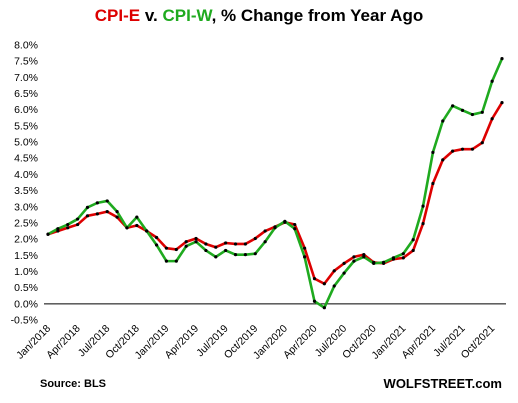 This screenshot has width=518, height=403. I want to click on y-tick-label: 7.0%, so click(26, 78).